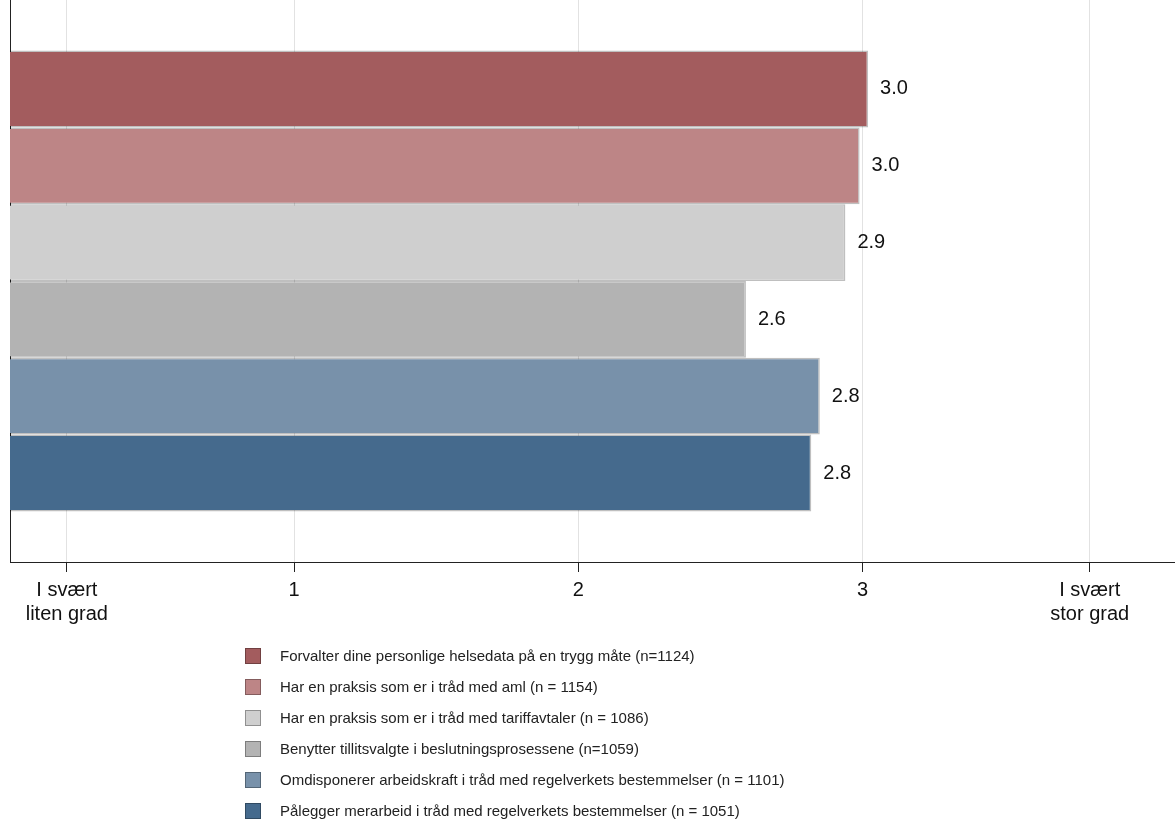 The image size is (1175, 822). Describe the element at coordinates (862, 588) in the screenshot. I see `x-tick-label: 3` at that location.